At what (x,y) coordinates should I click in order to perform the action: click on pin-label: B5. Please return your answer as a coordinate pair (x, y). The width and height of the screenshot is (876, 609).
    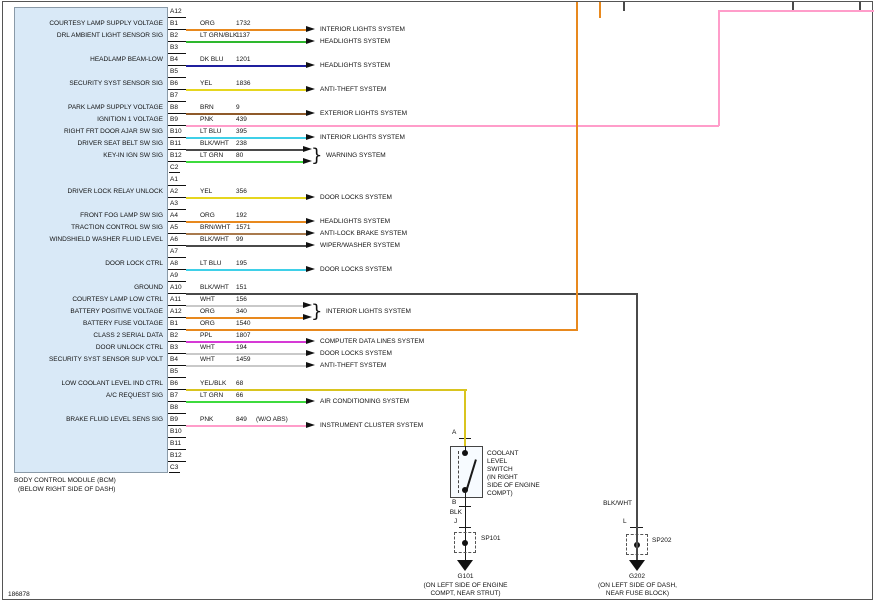
    Looking at the image, I should click on (174, 371).